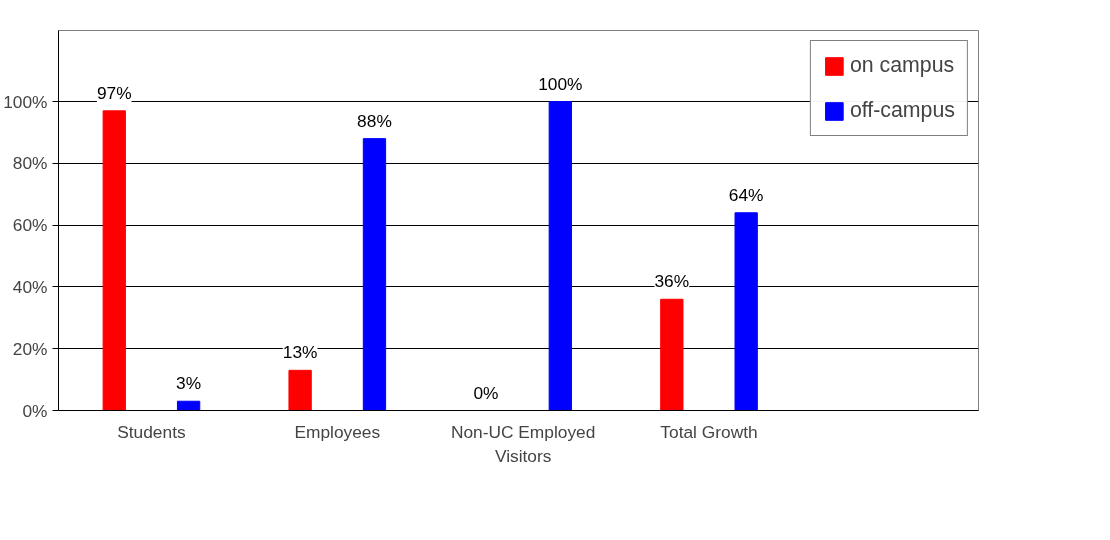  I want to click on y-tick-label: 100%, so click(25, 101).